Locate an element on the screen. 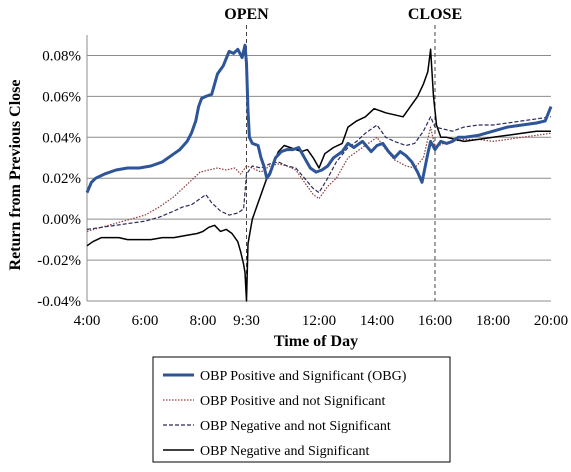 This screenshot has width=571, height=472. y-tick-label: 0.06% is located at coordinates (61, 97).